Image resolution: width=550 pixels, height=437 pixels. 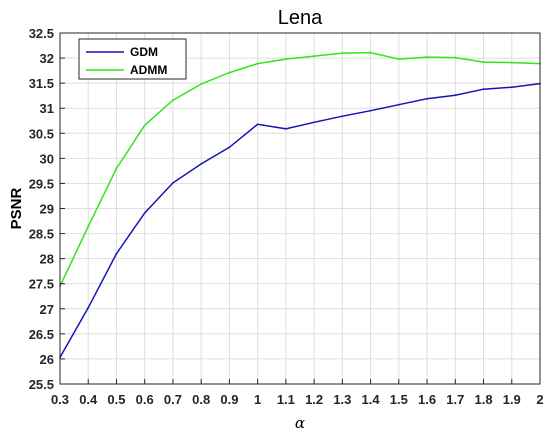 I want to click on legend: GDM ADMM, so click(x=132, y=59).